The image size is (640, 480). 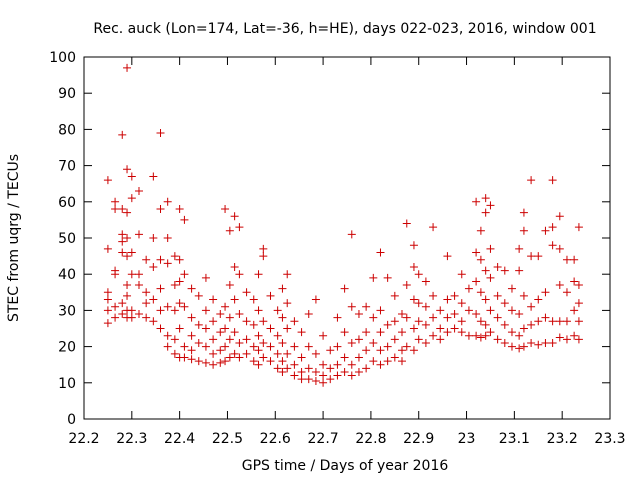 What do you see at coordinates (345, 466) in the screenshot?
I see `x-axis-label: GPS time / Days of year 2016` at bounding box center [345, 466].